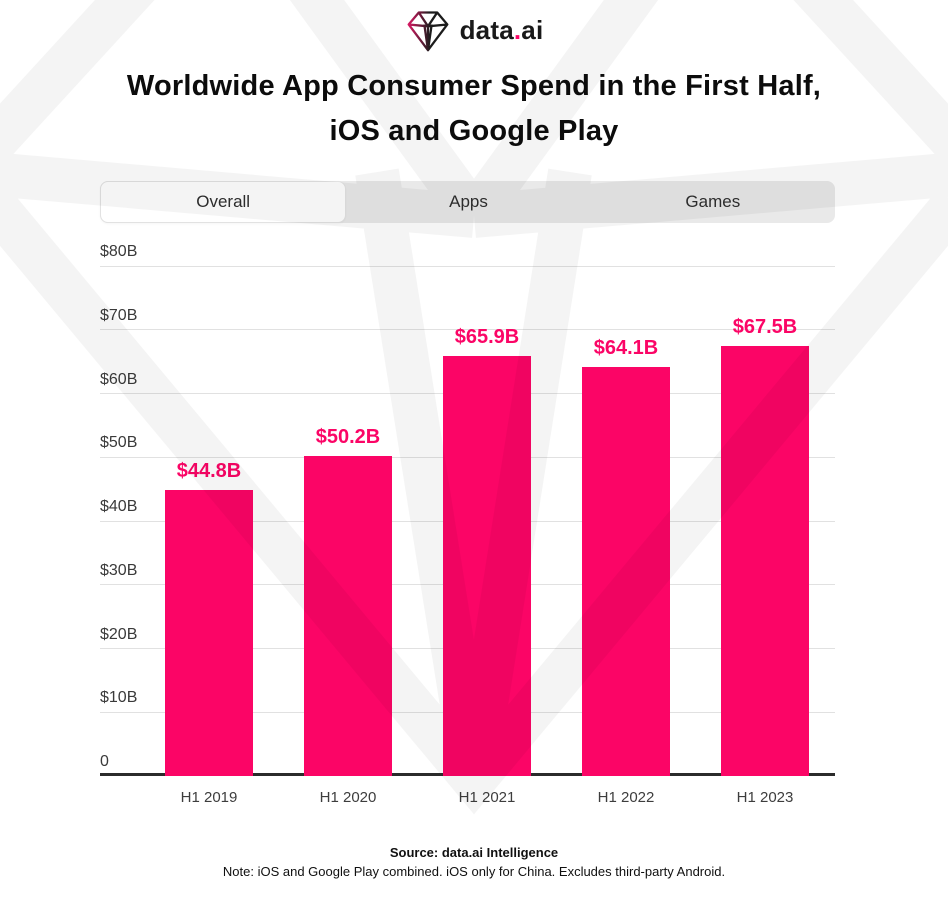  Describe the element at coordinates (626, 348) in the screenshot. I see `bar-value-label: $64.1B` at that location.